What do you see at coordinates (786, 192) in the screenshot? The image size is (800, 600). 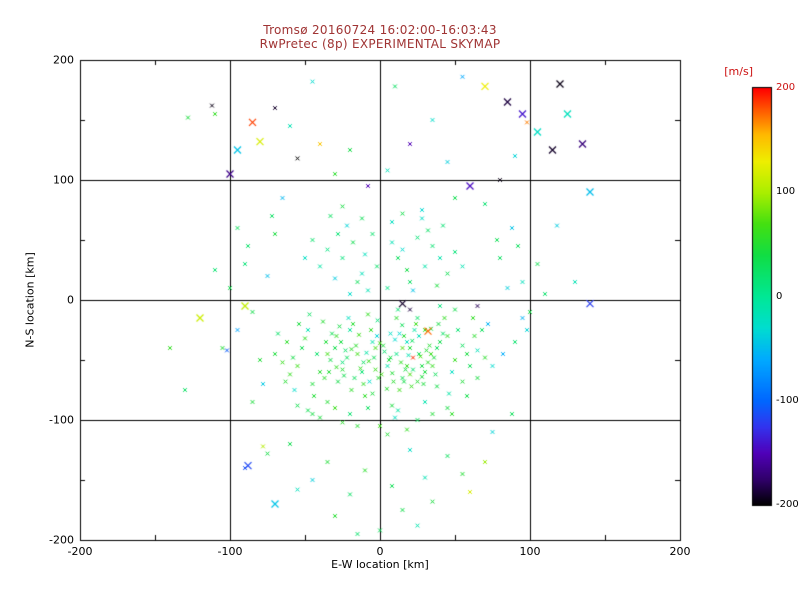 I see `colorbar-tick-label: 100` at bounding box center [786, 192].